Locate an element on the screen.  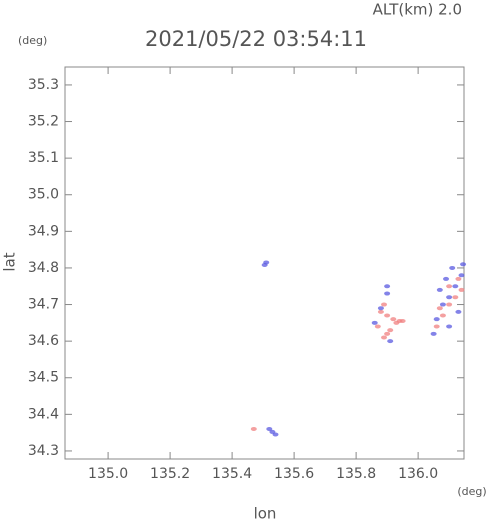
x-tick-label: 135.4 is located at coordinates (232, 474).